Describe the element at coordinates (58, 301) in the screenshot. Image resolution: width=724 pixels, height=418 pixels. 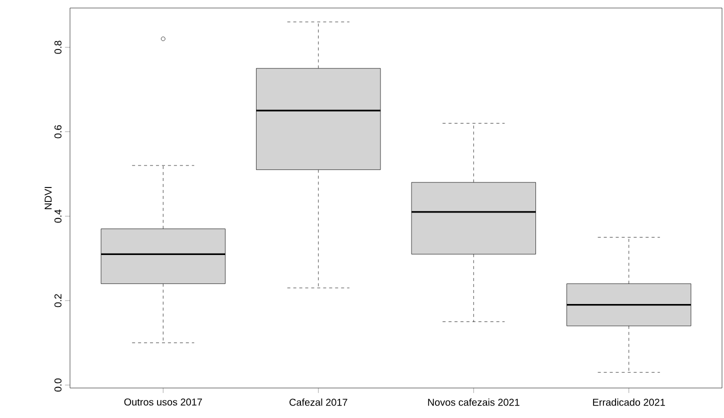
I see `y-tick-label: 0.2` at that location.